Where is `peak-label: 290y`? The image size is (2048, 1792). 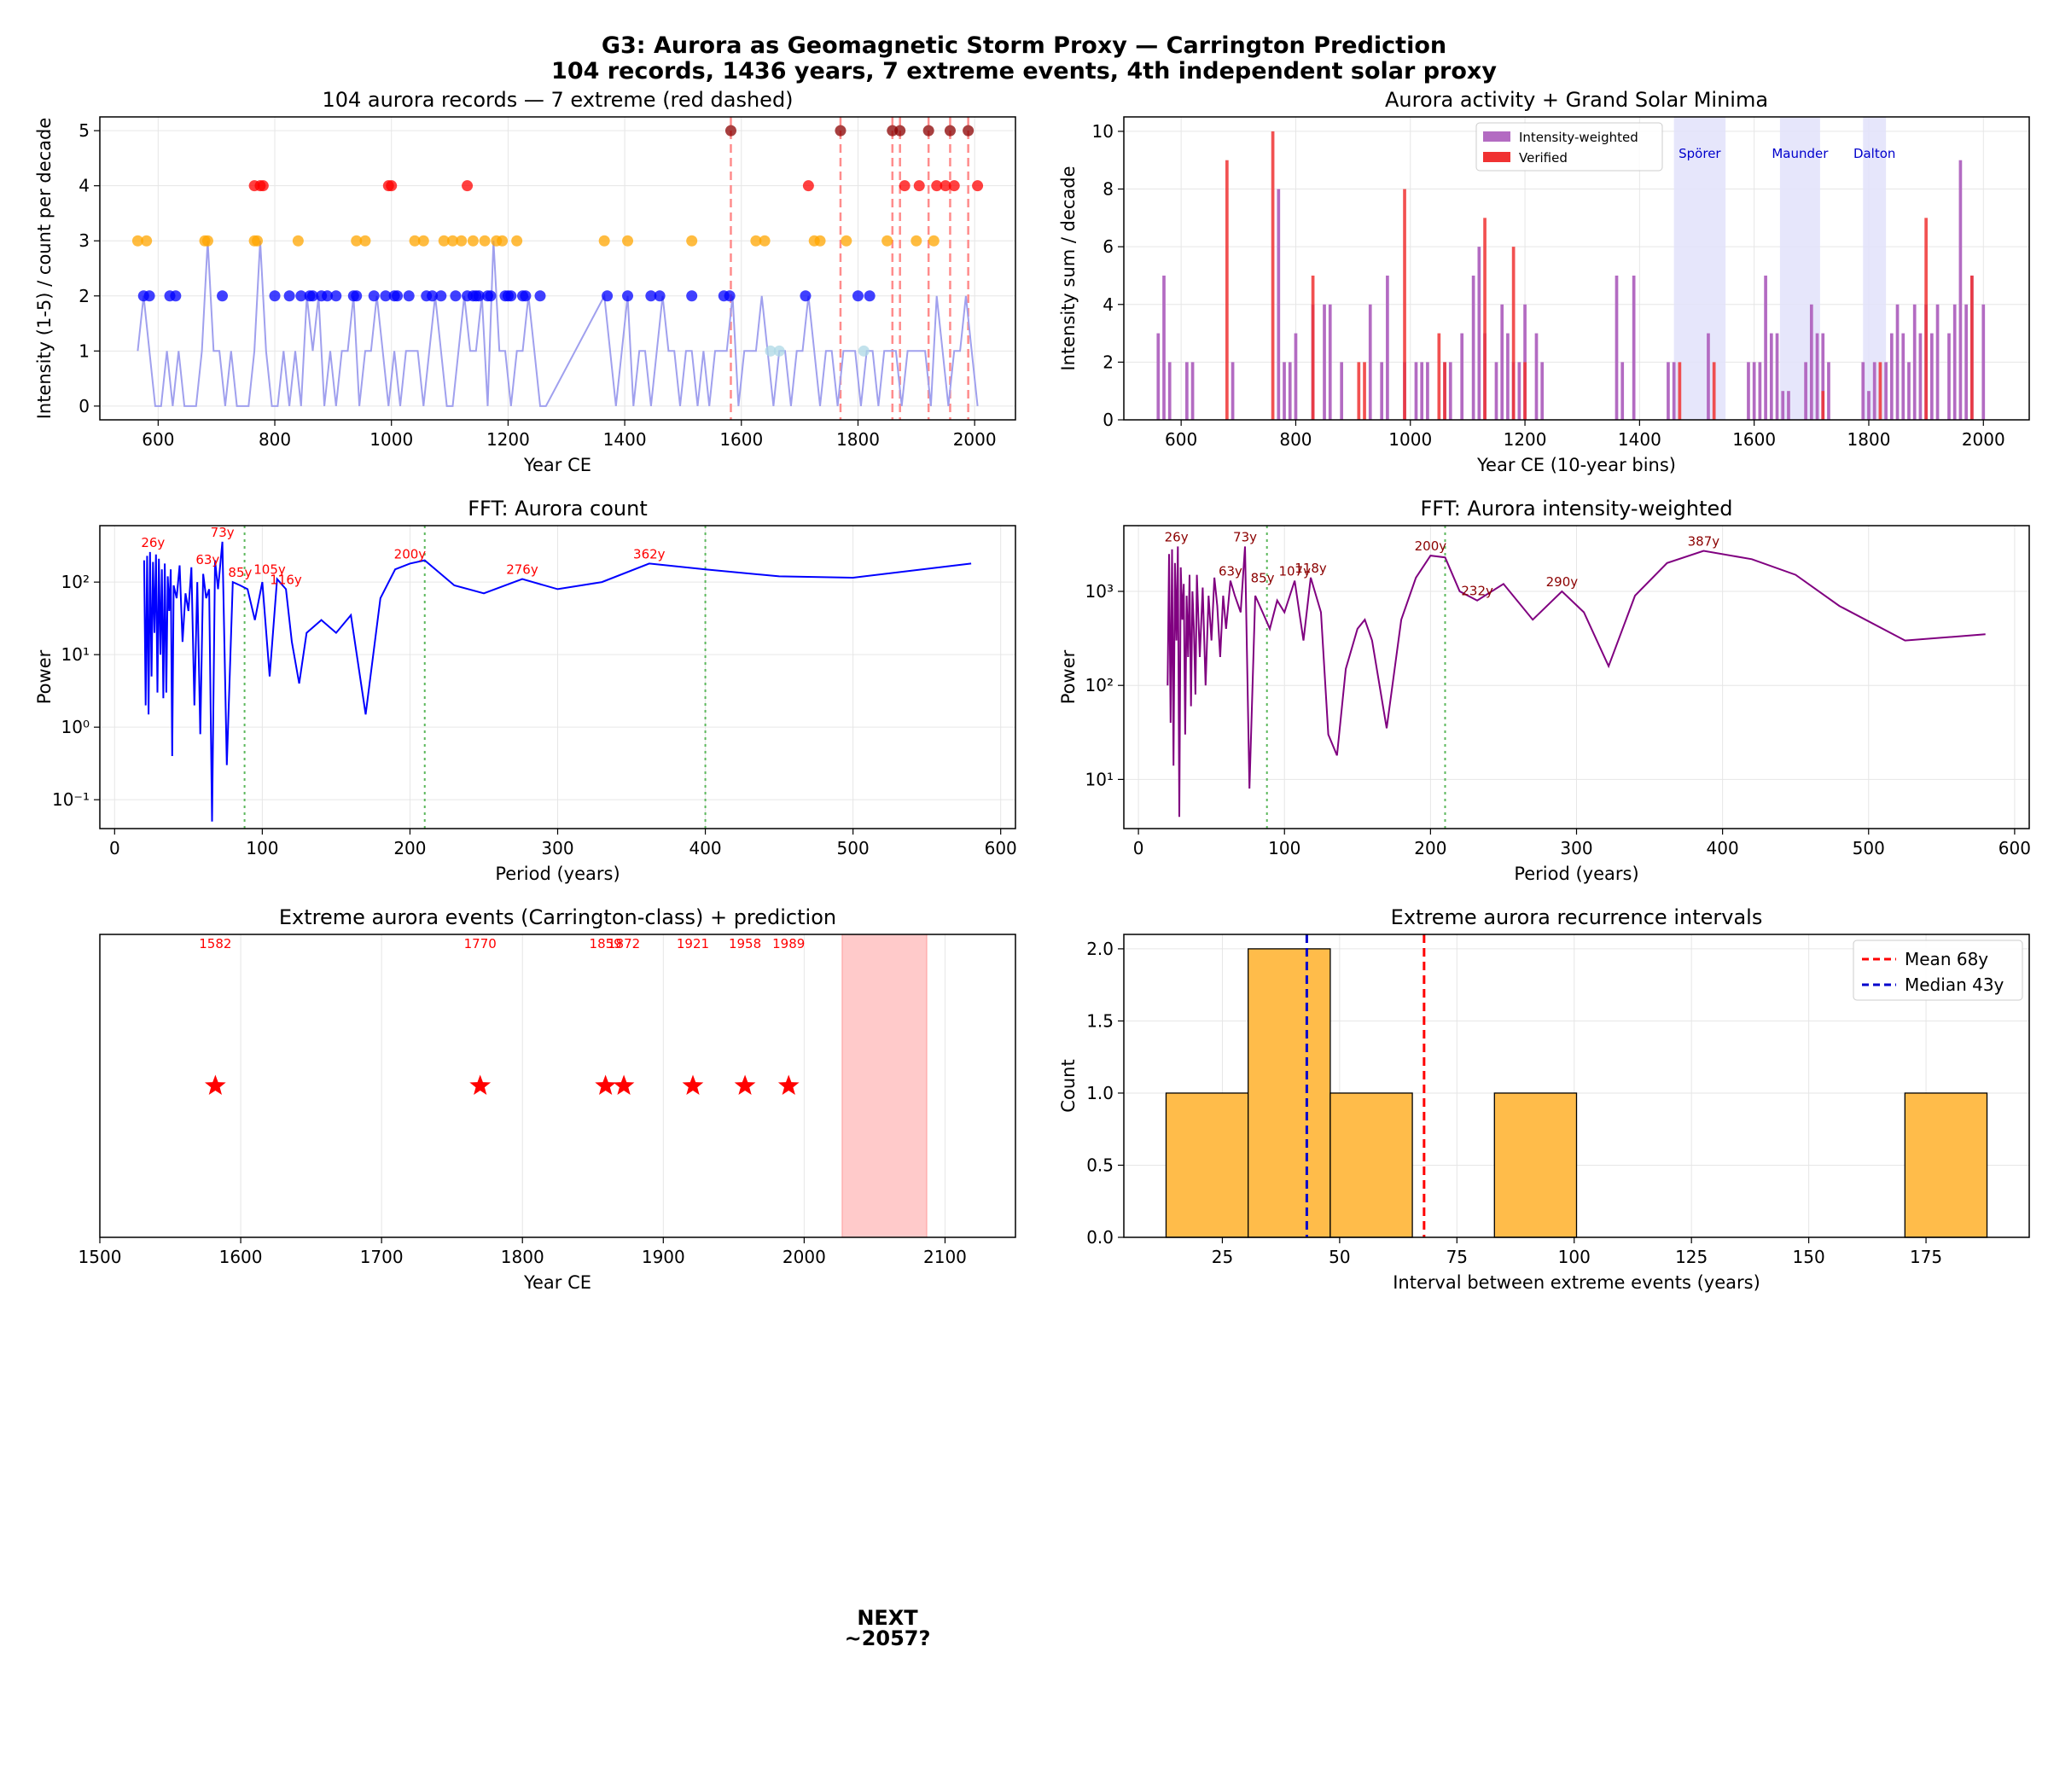 peak-label: 290y is located at coordinates (1562, 582).